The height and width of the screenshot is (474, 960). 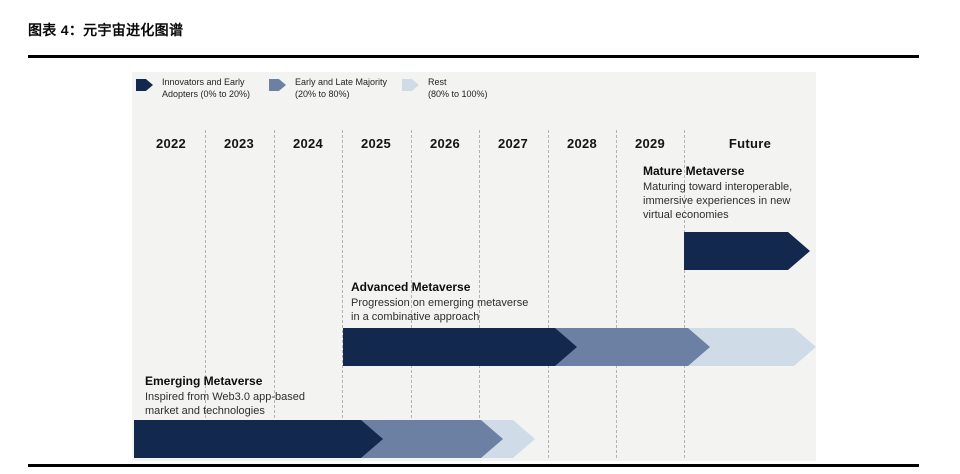 What do you see at coordinates (458, 88) in the screenshot?
I see `legend-label: Rest (80% to 100%)` at bounding box center [458, 88].